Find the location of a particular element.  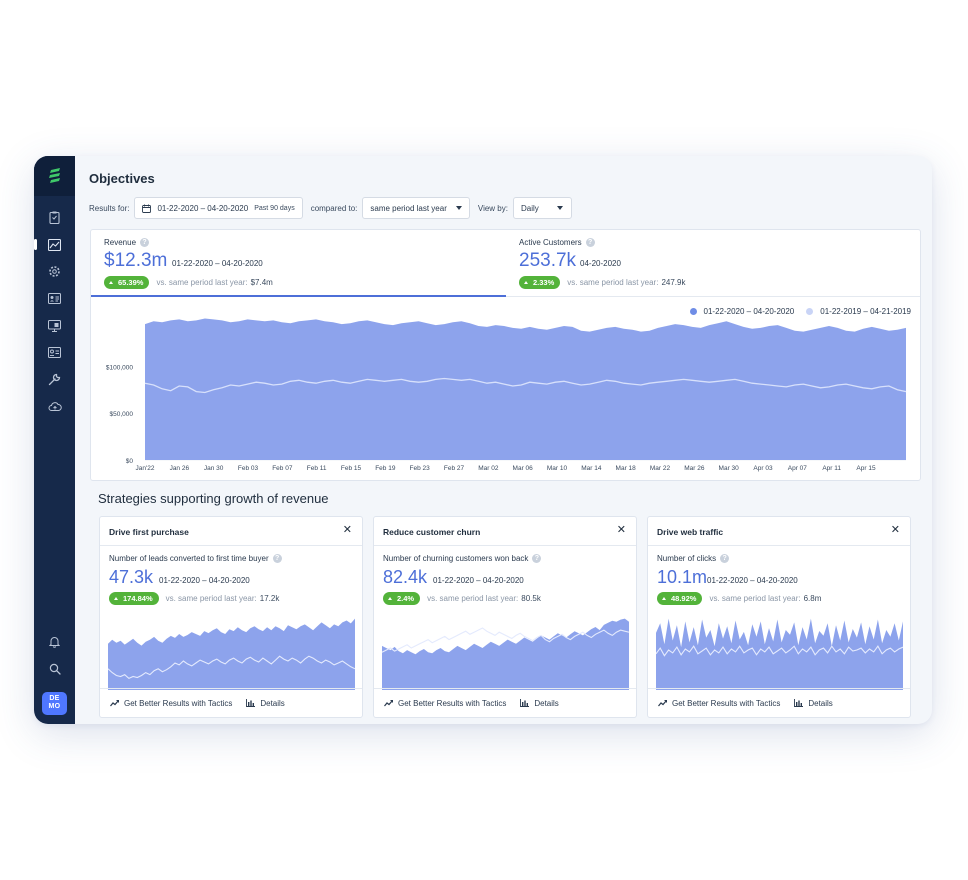

cloud-icon is located at coordinates (54, 406).